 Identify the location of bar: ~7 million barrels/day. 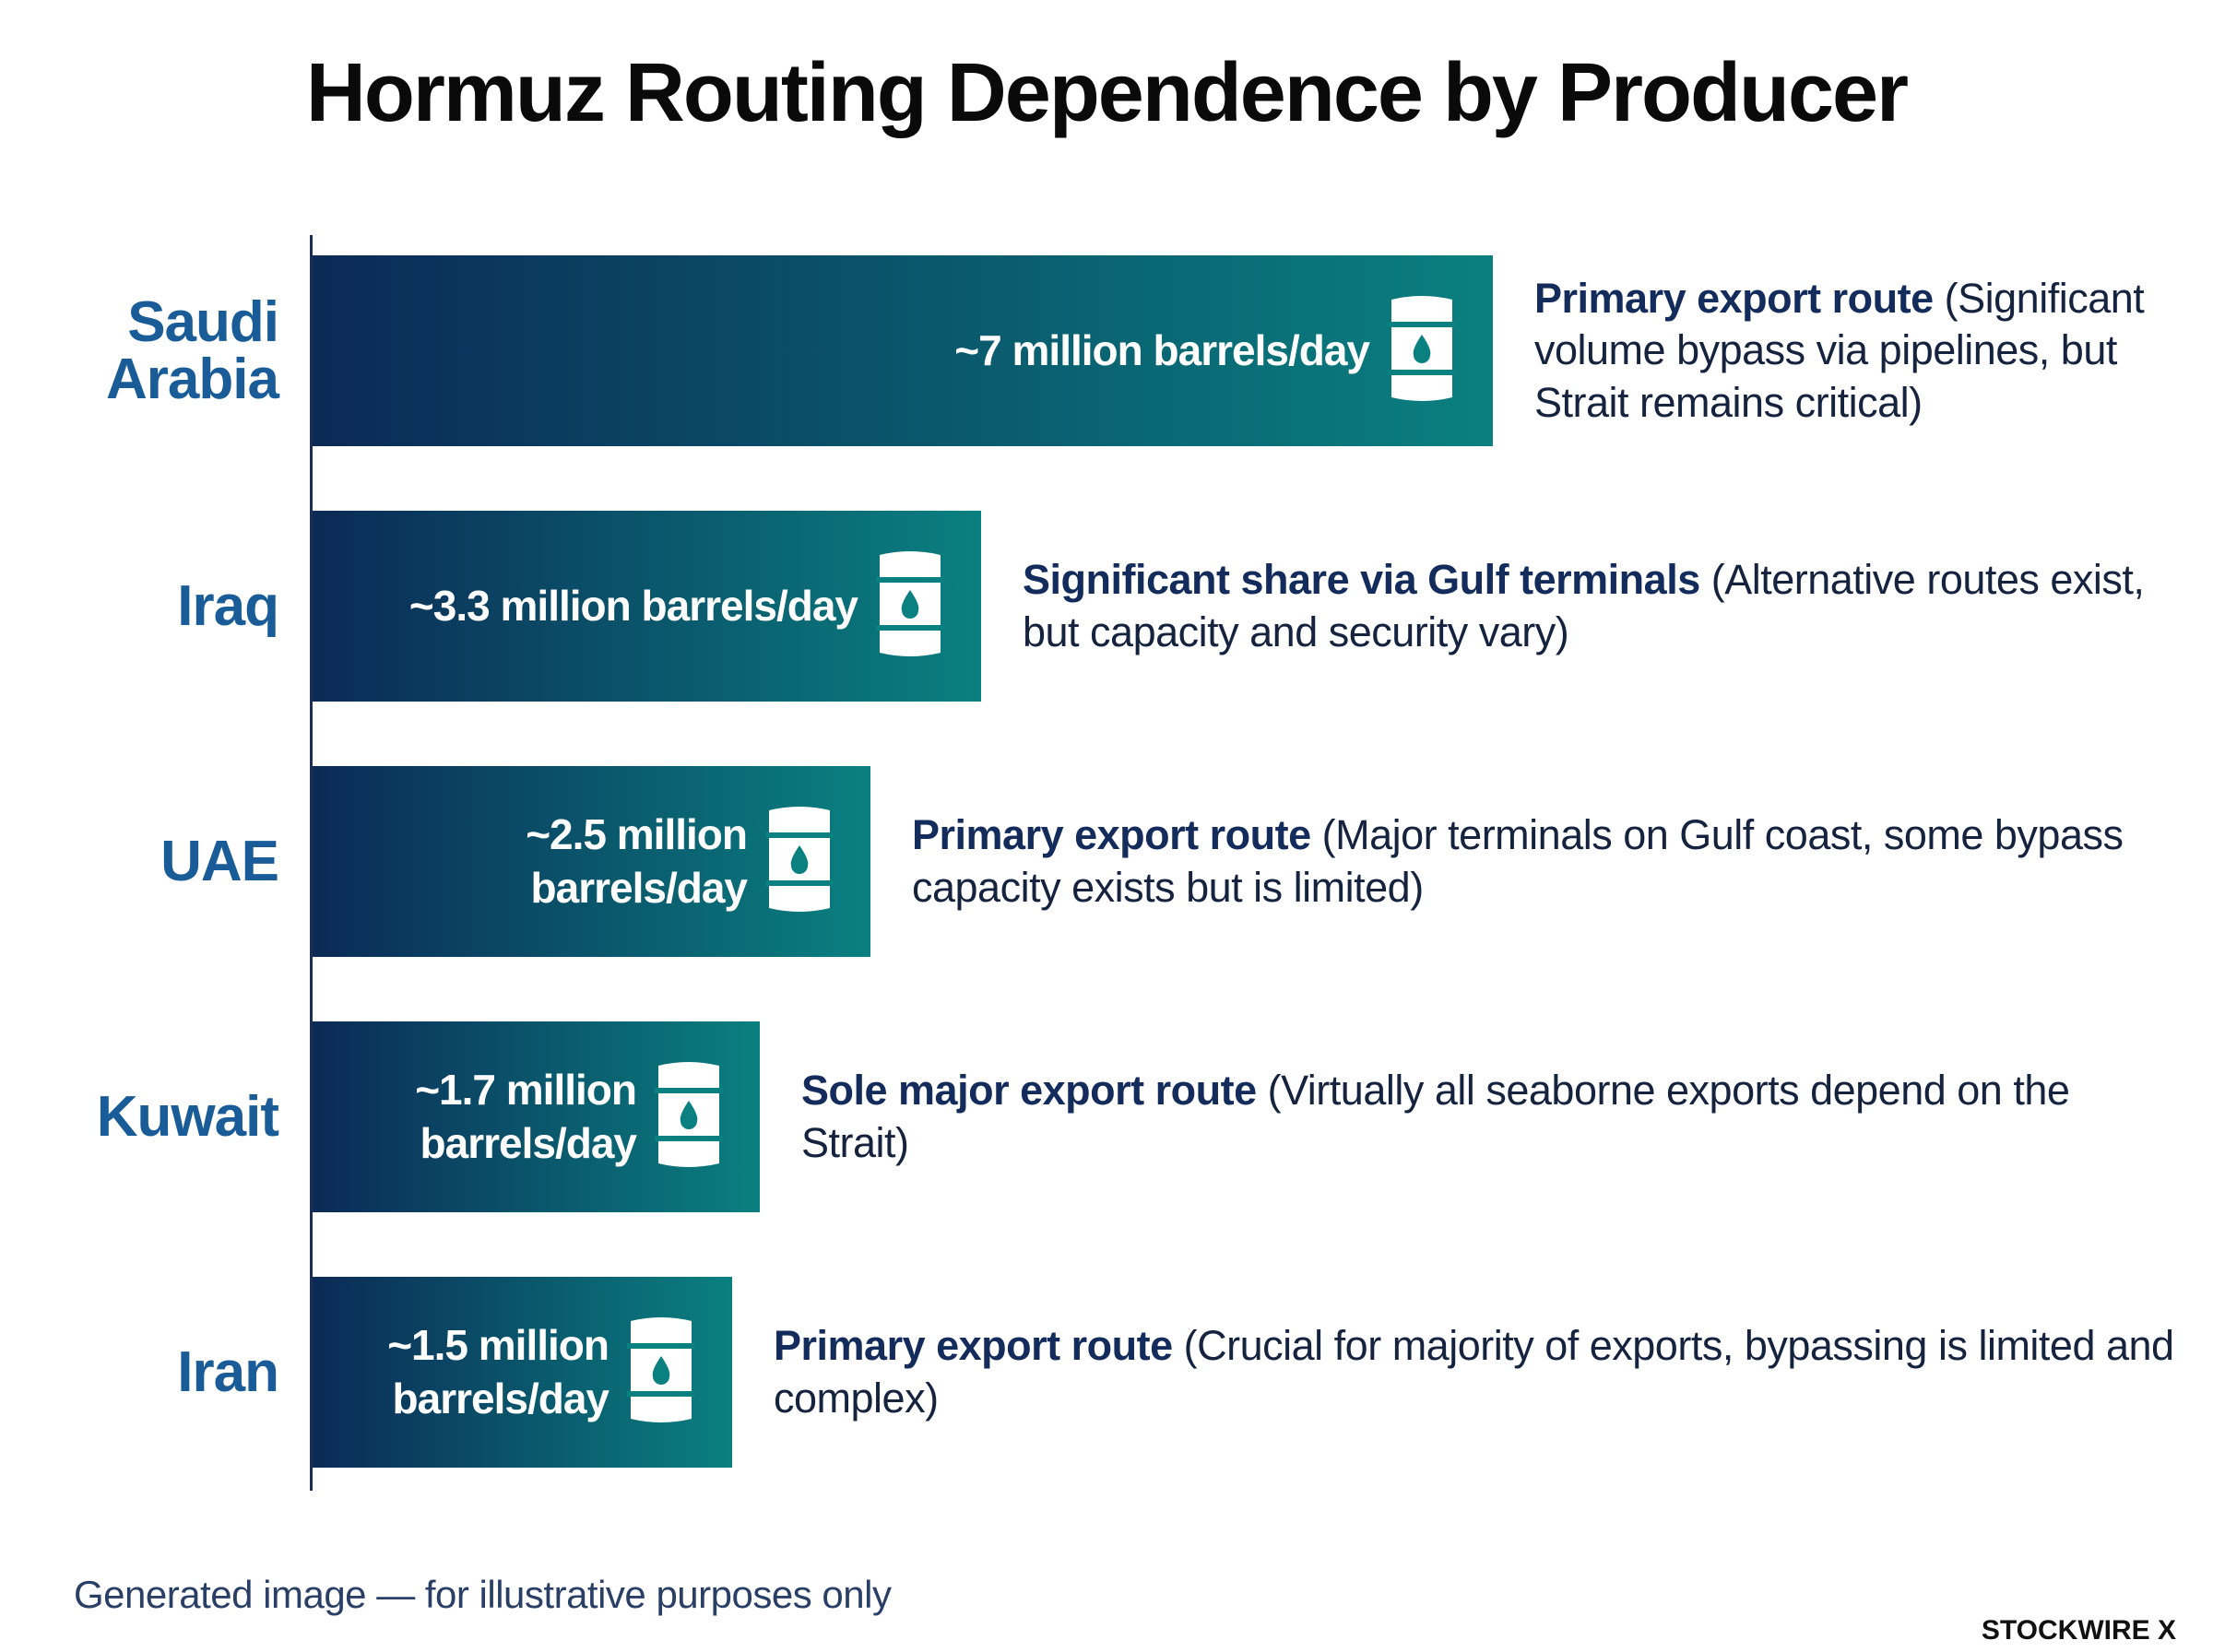
(903, 350).